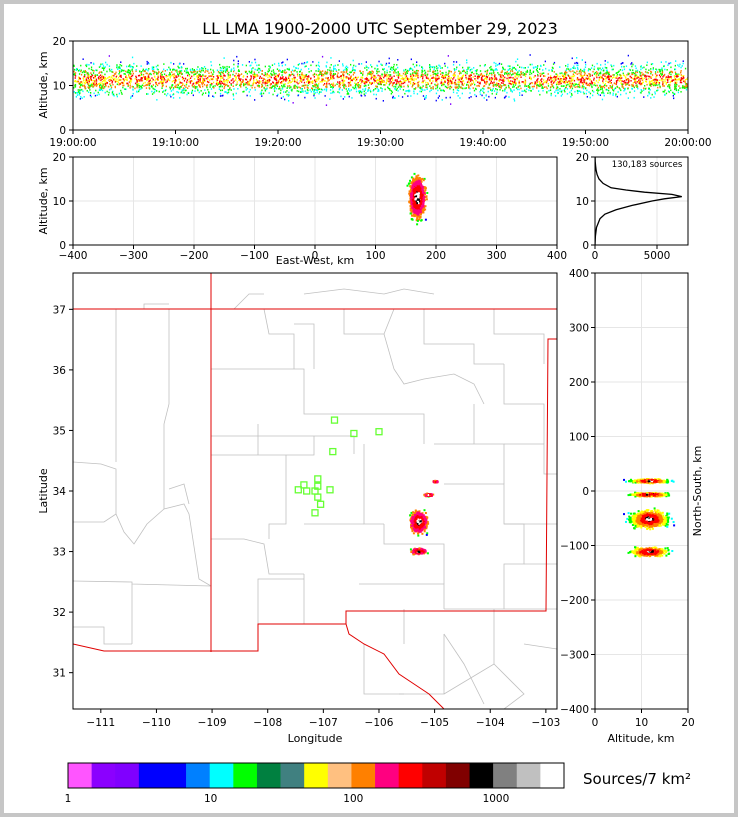 The width and height of the screenshot is (738, 817). What do you see at coordinates (59, 87) in the screenshot?
I see `altitude-tick-label: 10` at bounding box center [59, 87].